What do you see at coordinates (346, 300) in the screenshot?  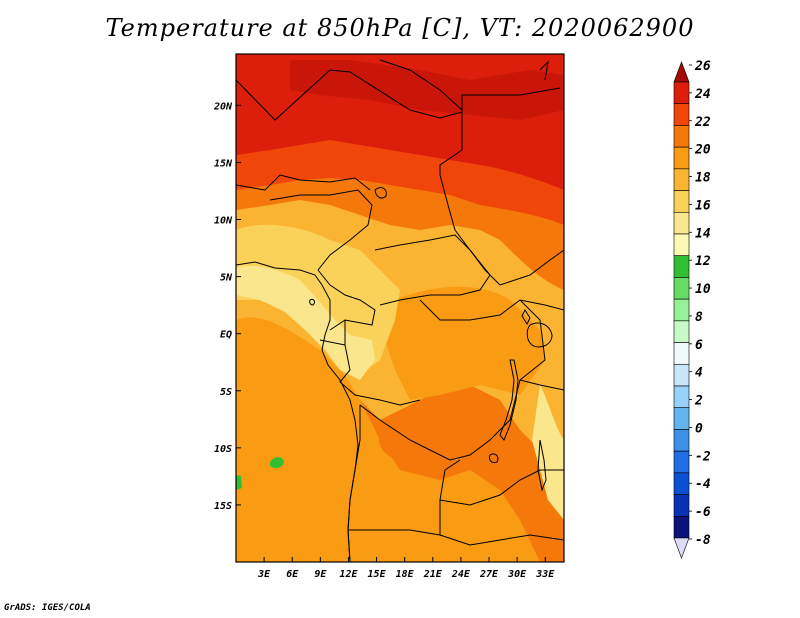 I see `border-cameroon` at bounding box center [346, 300].